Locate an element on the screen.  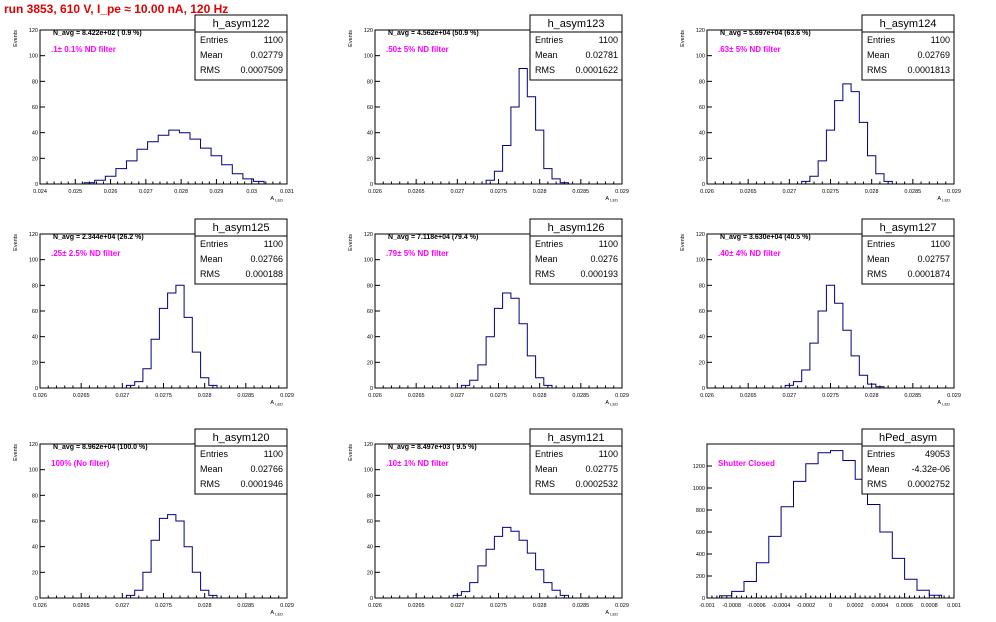
stats-value: 0.0001946 is located at coordinates (261, 484).